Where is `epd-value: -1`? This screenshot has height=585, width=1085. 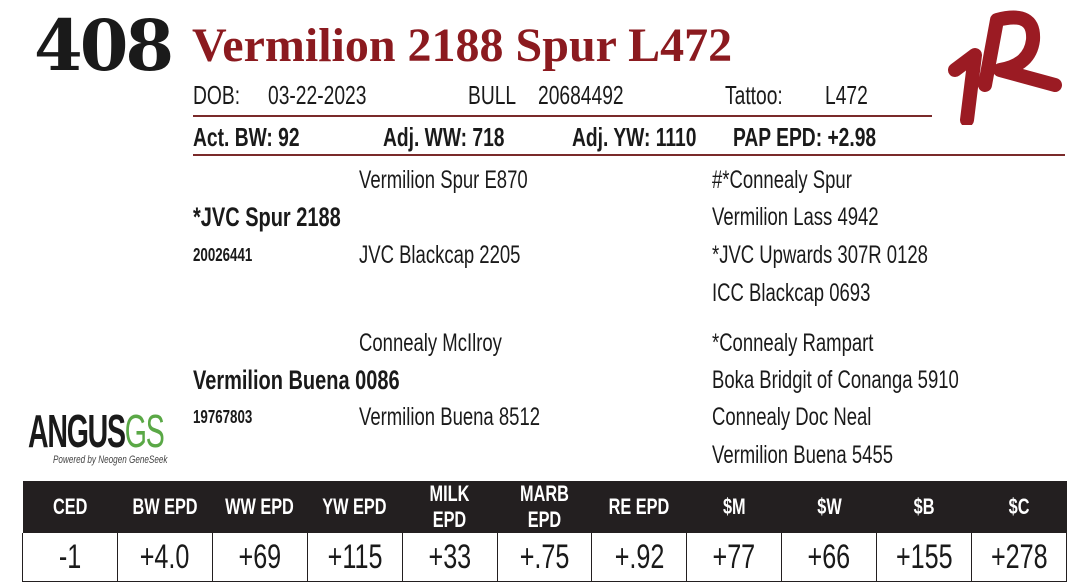
epd-value: -1 is located at coordinates (70, 557).